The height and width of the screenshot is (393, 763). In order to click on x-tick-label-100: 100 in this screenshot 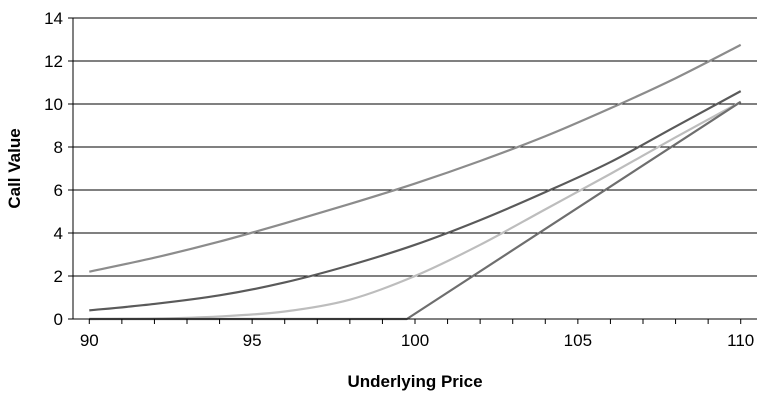, I will do `click(415, 340)`.